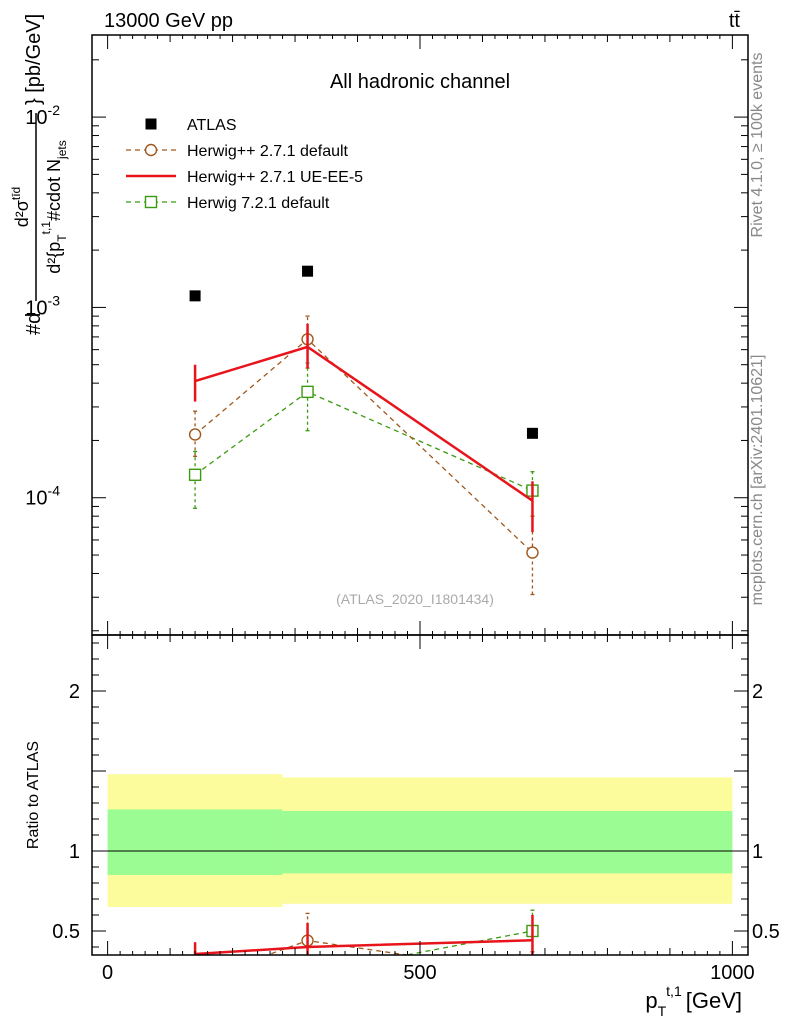 This screenshot has width=786, height=1024. What do you see at coordinates (33, 795) in the screenshot?
I see `ratio-ylabel: Ratio to ATLAS` at bounding box center [33, 795].